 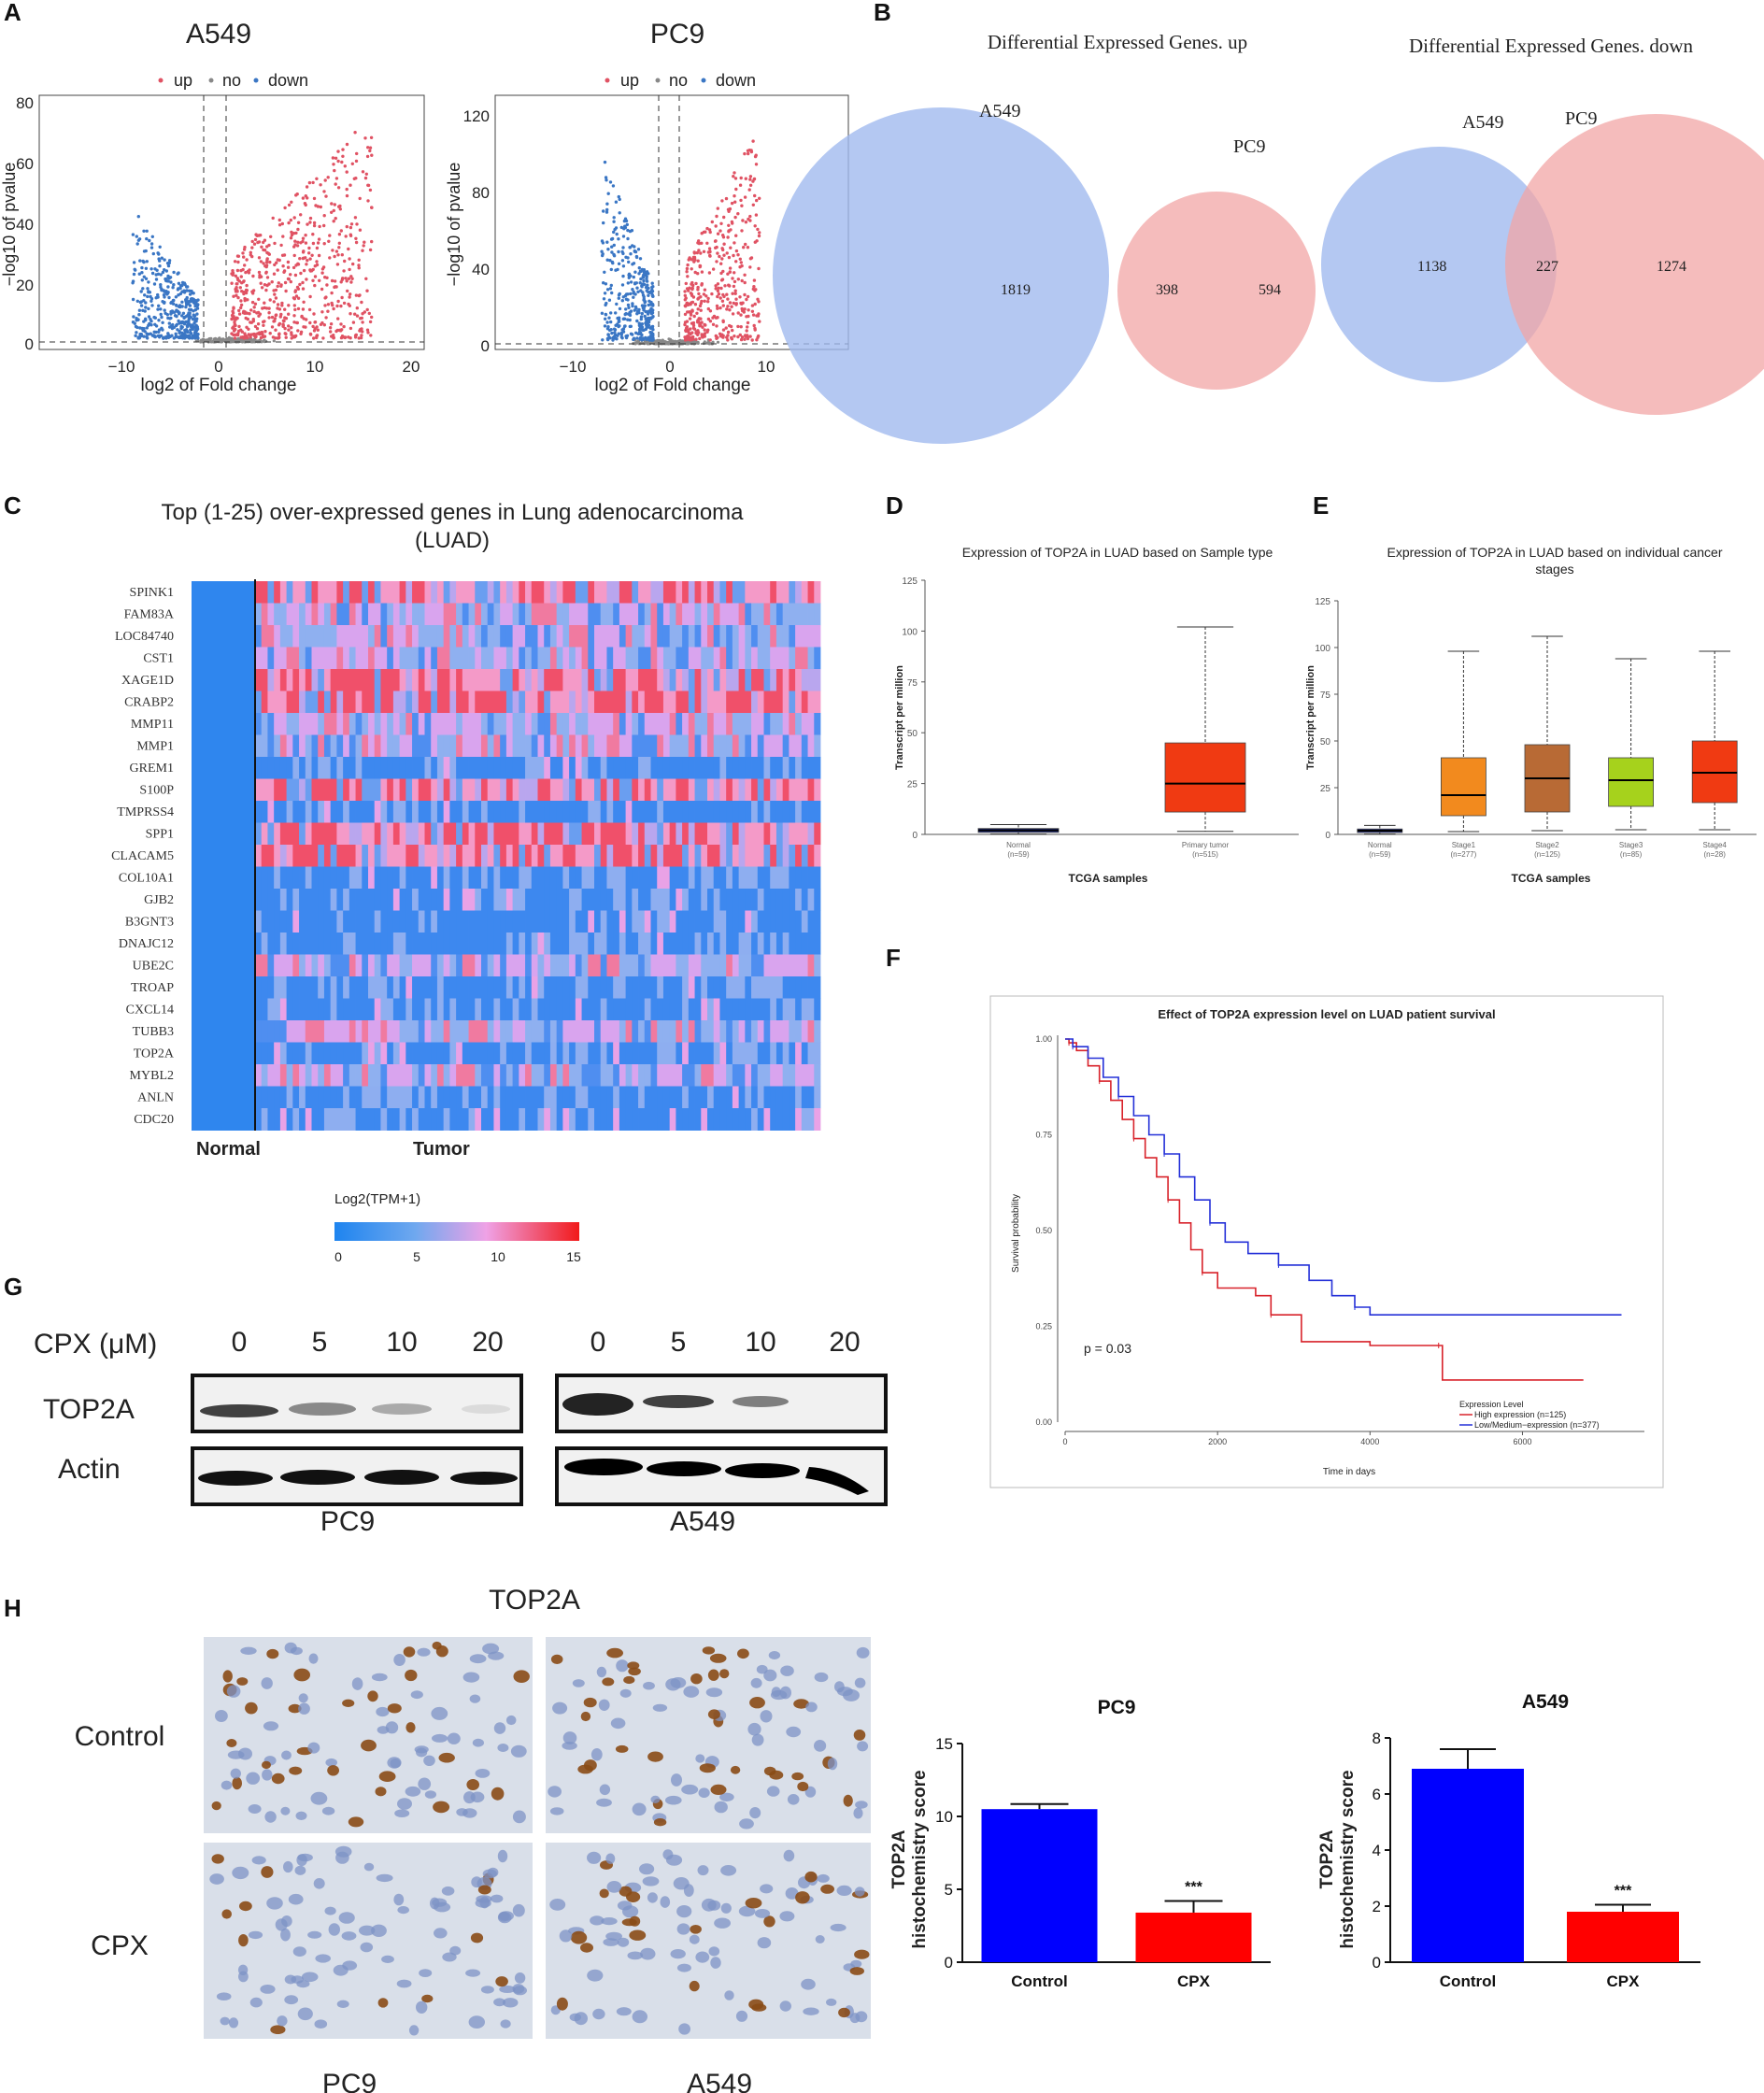 What do you see at coordinates (149, 923) in the screenshot?
I see `heatmap-gene-label: B3GNT3` at bounding box center [149, 923].